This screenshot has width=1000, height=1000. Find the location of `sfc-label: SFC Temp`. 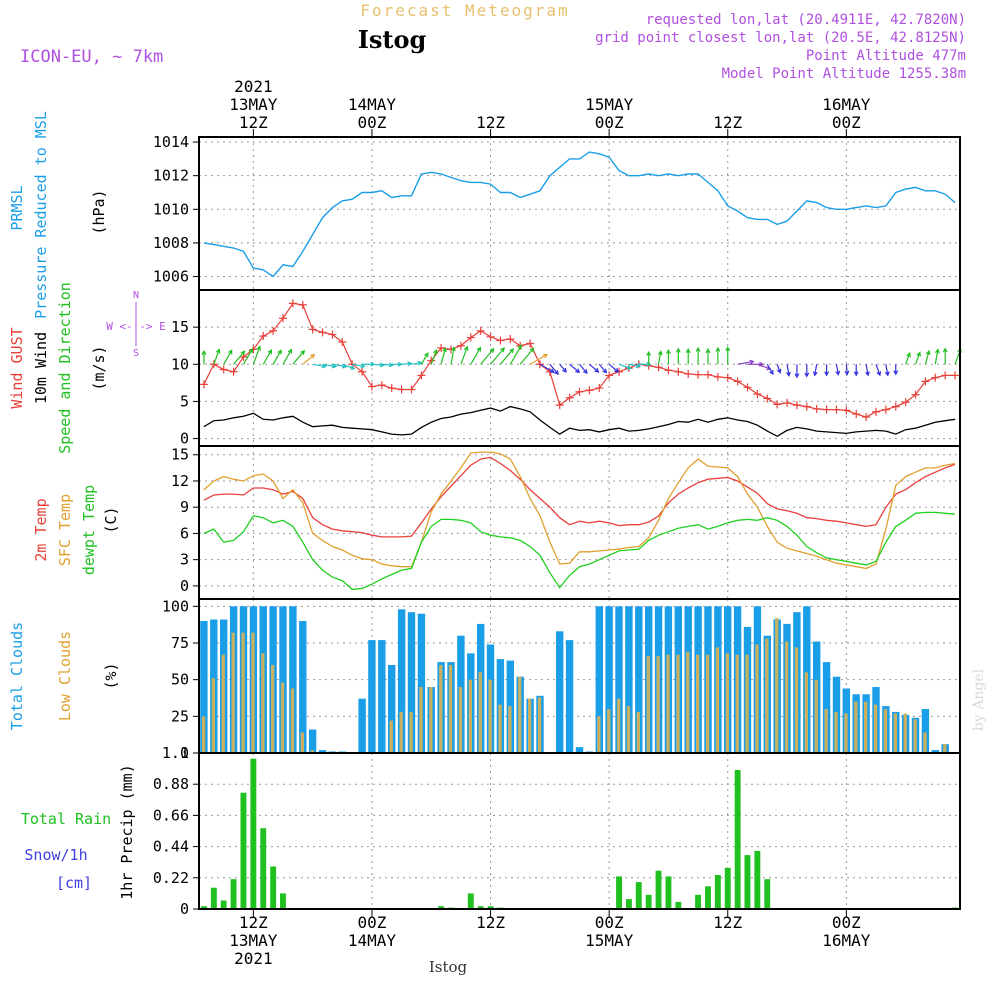

sfc-label: SFC Temp is located at coordinates (65, 530).